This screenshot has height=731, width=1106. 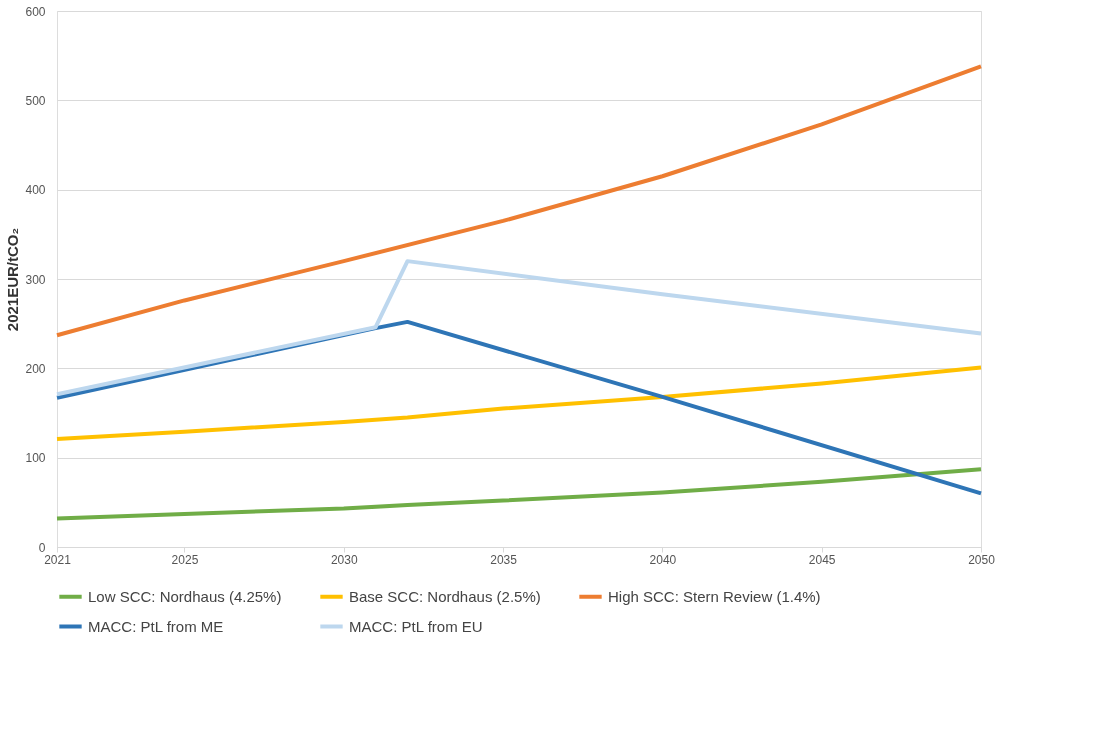 What do you see at coordinates (822, 559) in the screenshot?
I see `x-tick-label: 2045` at bounding box center [822, 559].